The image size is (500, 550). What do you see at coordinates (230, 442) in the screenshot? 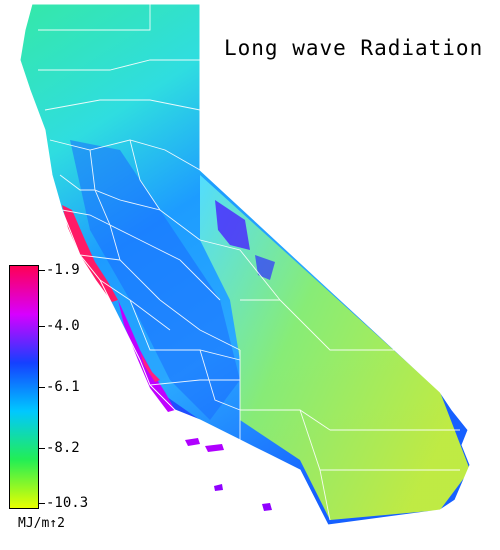
I see `south-coast-band` at bounding box center [230, 442].